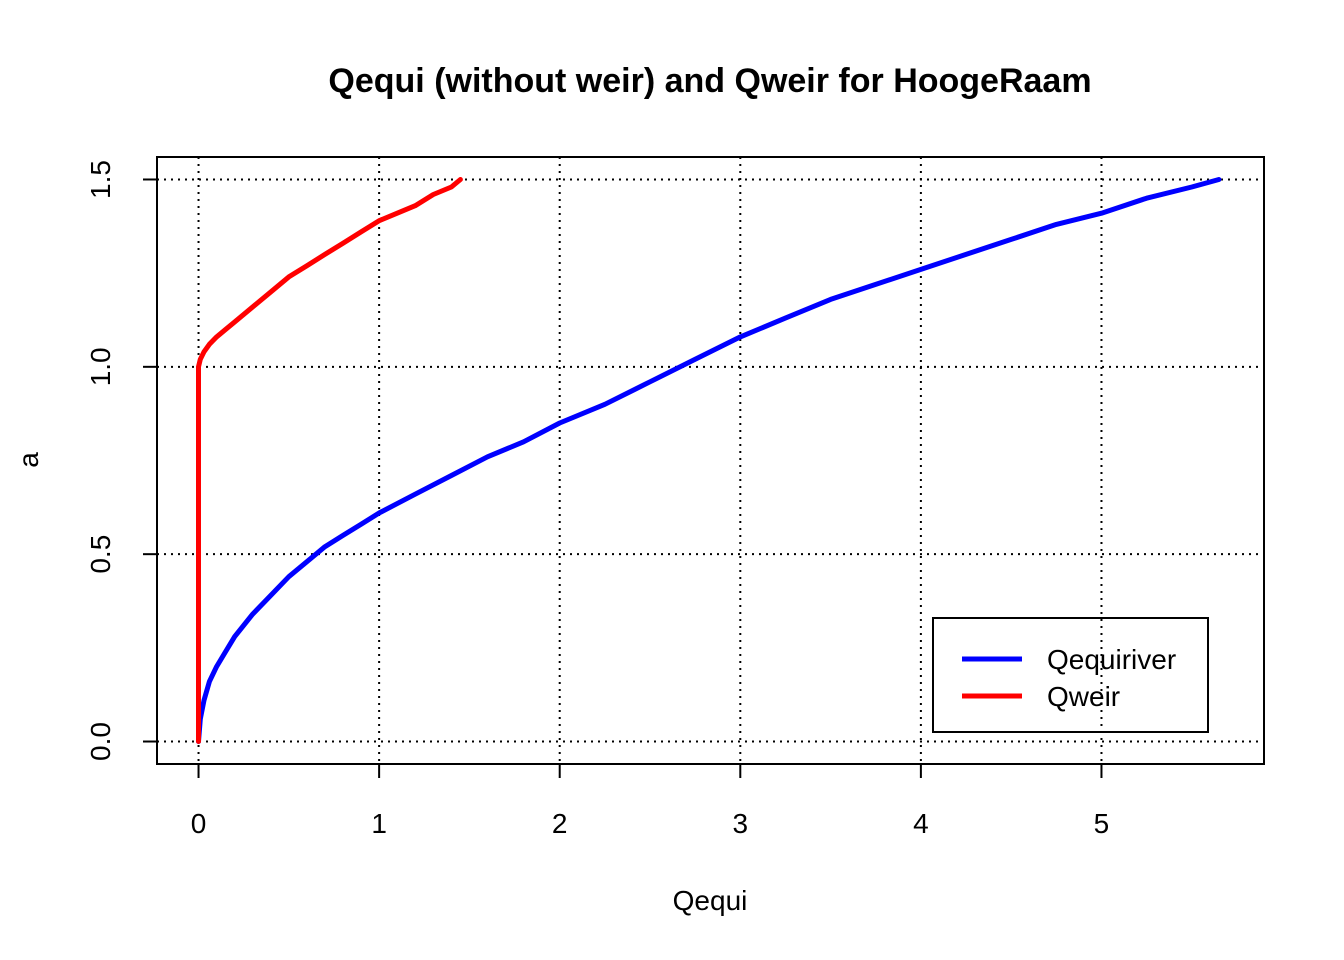 The image size is (1344, 960). Describe the element at coordinates (921, 823) in the screenshot. I see `x-tick-label: 4` at that location.